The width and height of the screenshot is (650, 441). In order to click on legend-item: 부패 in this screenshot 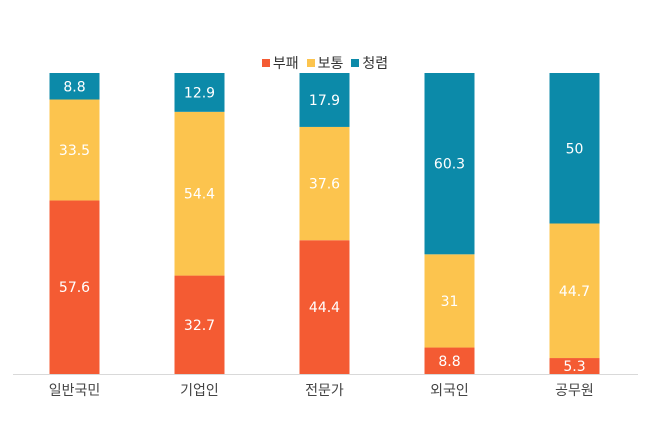, I will do `click(280, 64)`.